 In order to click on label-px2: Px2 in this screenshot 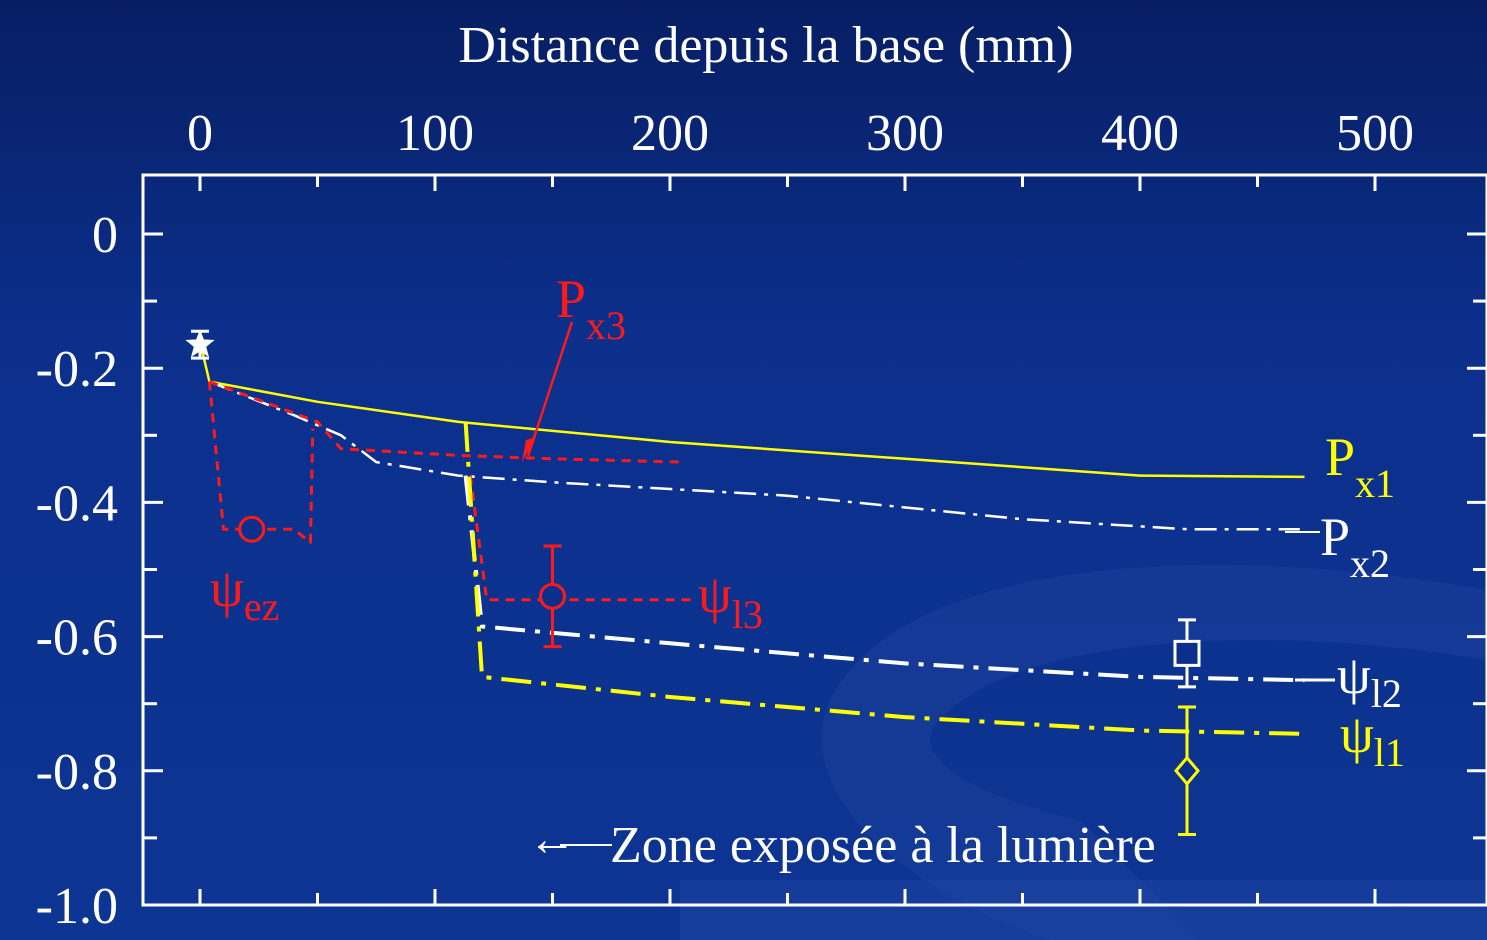, I will do `click(1355, 546)`.